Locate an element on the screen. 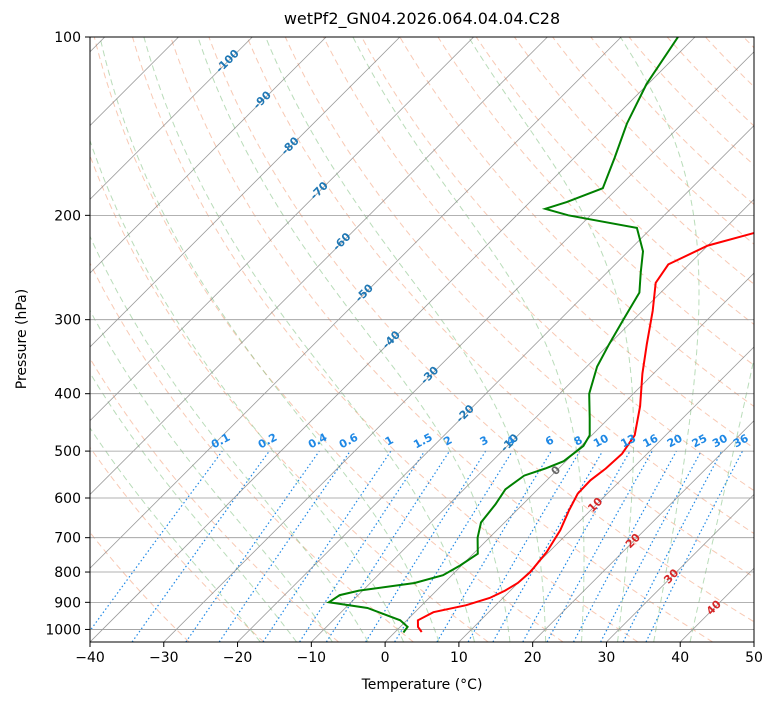  y-tick-label: 300 is located at coordinates (67, 321).